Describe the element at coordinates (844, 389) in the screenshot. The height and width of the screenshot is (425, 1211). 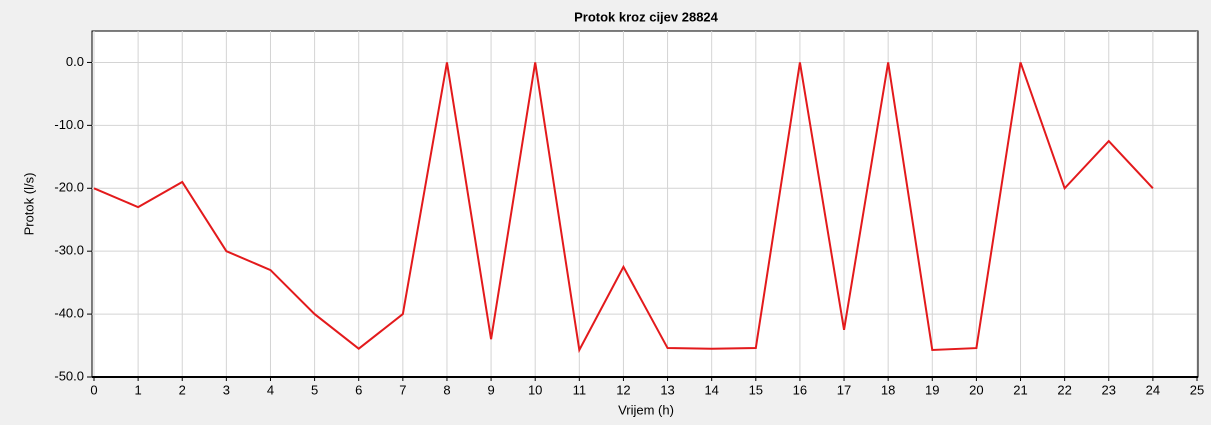
I see `x-tick-label: 17` at that location.